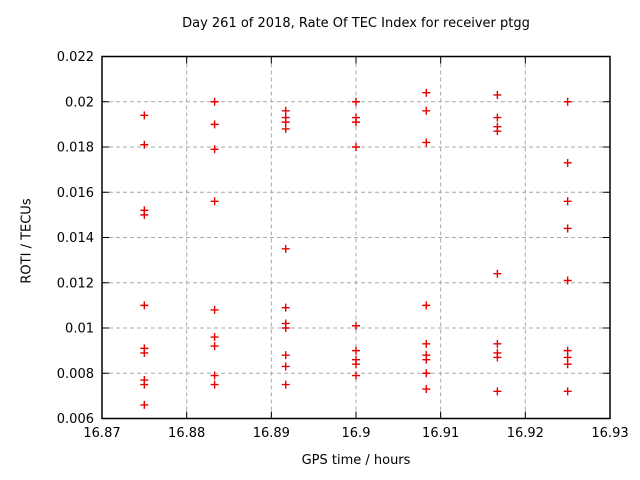  I want to click on x-tick-label: 16.88, so click(186, 433).